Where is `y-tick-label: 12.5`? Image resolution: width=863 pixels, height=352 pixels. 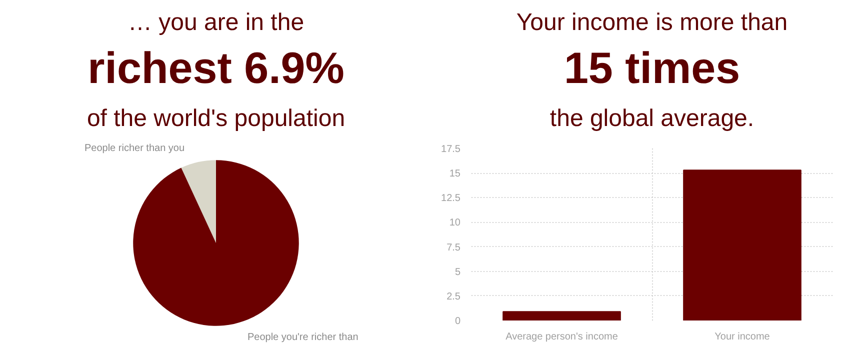
y-tick-label: 12.5 is located at coordinates (451, 198).